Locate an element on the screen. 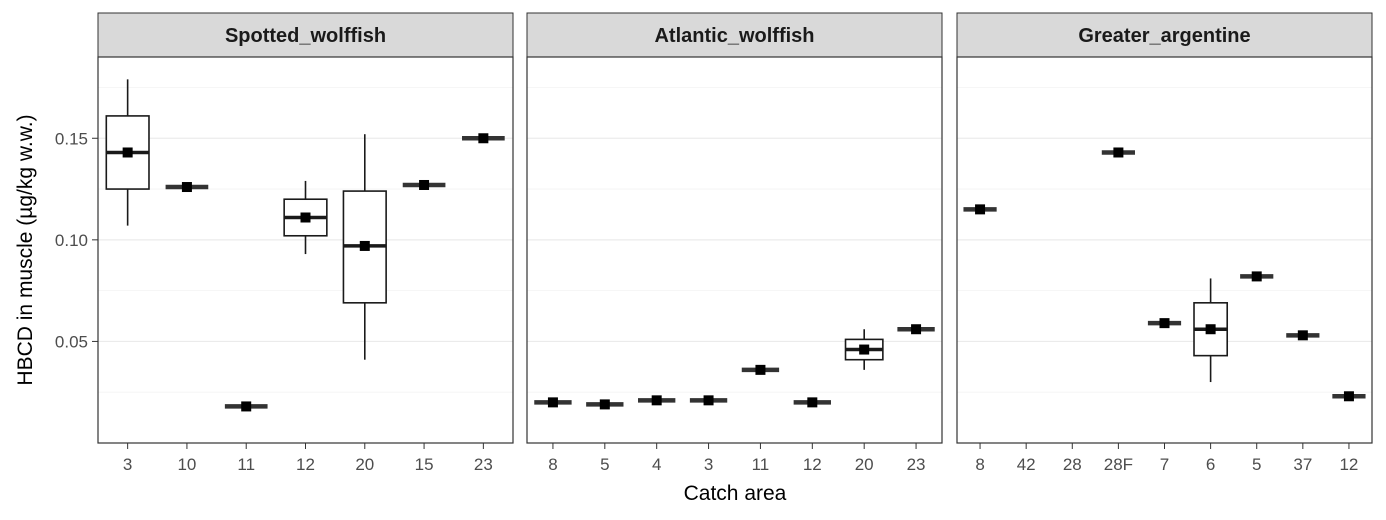 This screenshot has height=520, width=1386. x-axis-title: Catch area is located at coordinates (735, 493).